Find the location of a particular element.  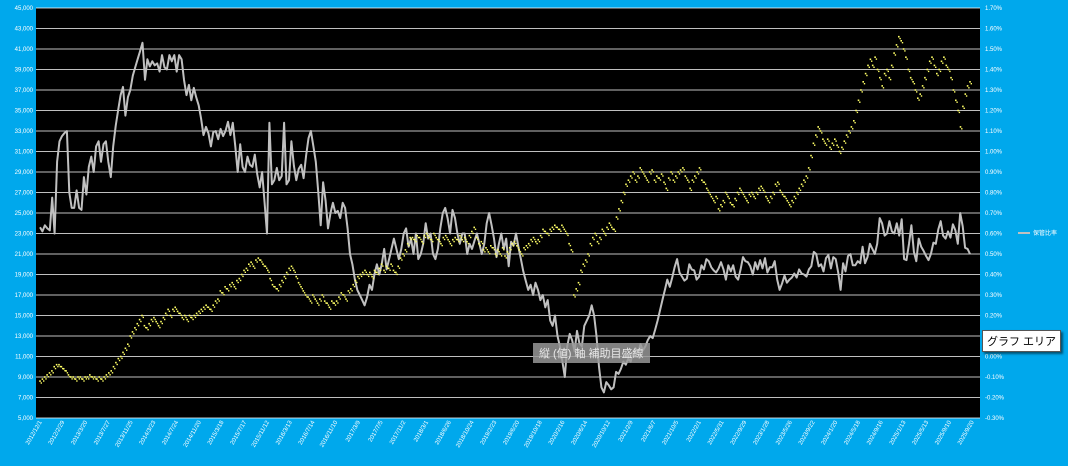

y-left-tick-label: 15,000 is located at coordinates (24, 317).